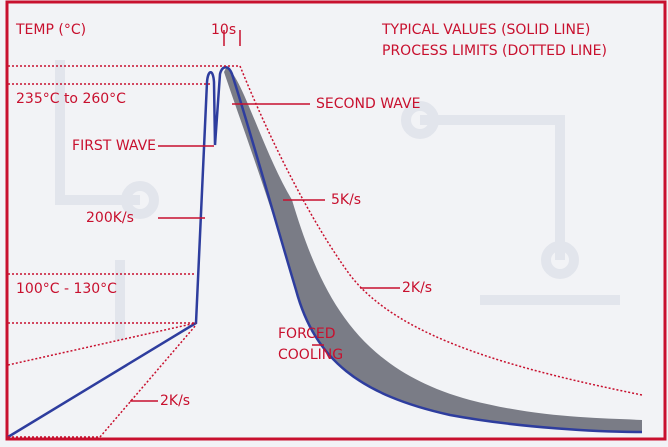 The image size is (668, 447). Describe the element at coordinates (368, 104) in the screenshot. I see `annotation: SECOND WAVE` at that location.